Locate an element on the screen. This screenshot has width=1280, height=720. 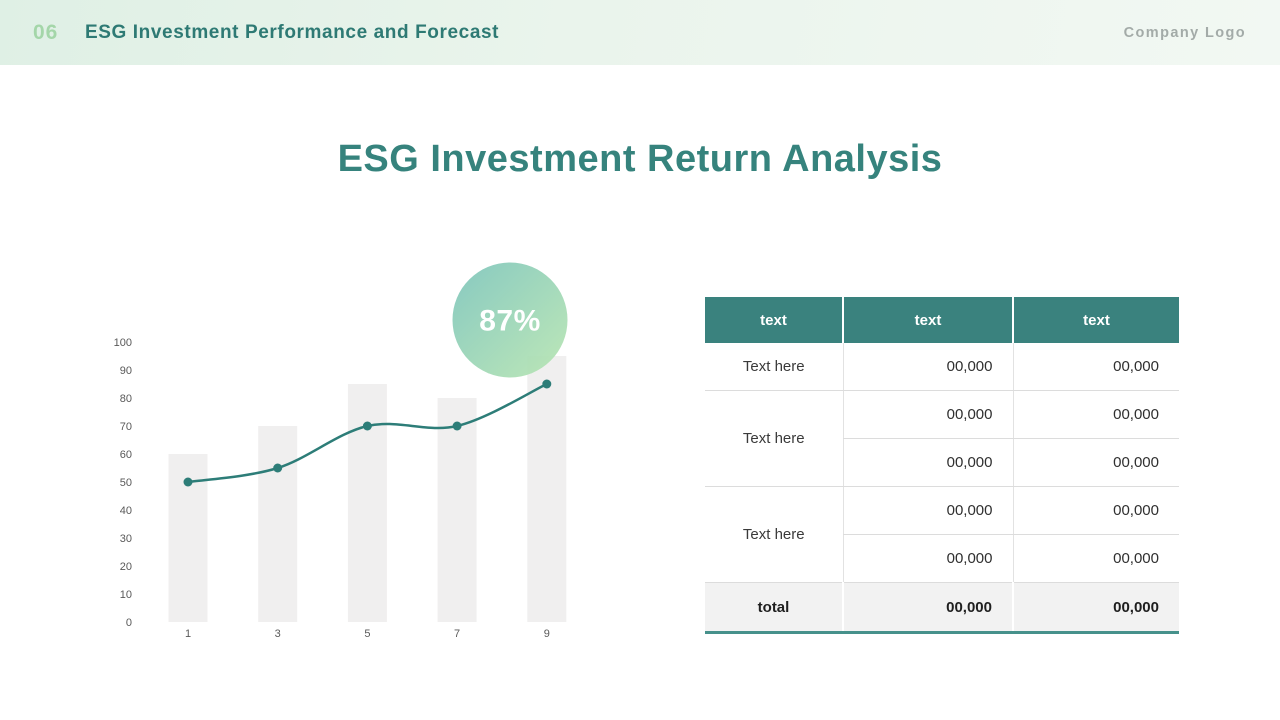
table-group-label-3: Text here is located at coordinates (774, 534).